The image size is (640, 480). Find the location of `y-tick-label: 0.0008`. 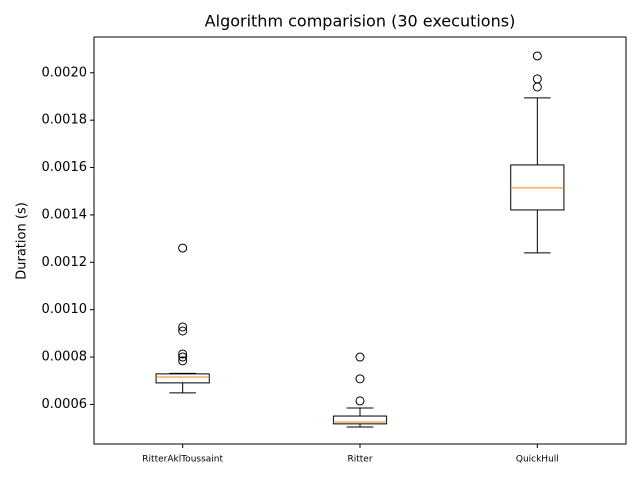

y-tick-label: 0.0008 is located at coordinates (65, 357).